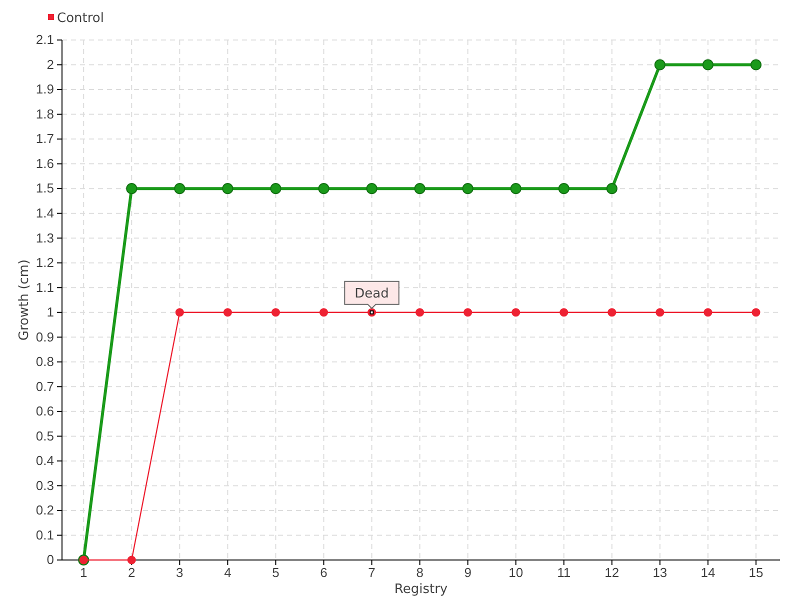 The width and height of the screenshot is (800, 600). Describe the element at coordinates (708, 572) in the screenshot. I see `x-tick-label: 14` at that location.